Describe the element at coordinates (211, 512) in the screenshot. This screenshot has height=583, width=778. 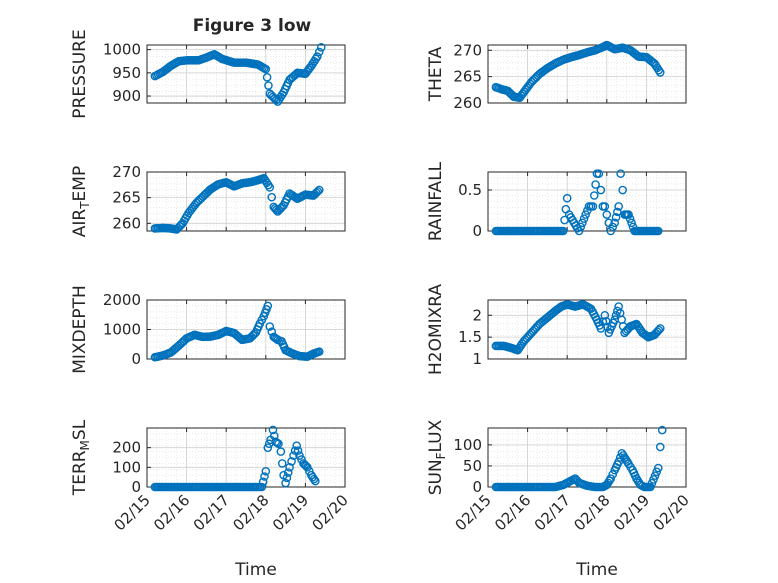
I see `x-tick-label: 02/17` at that location.